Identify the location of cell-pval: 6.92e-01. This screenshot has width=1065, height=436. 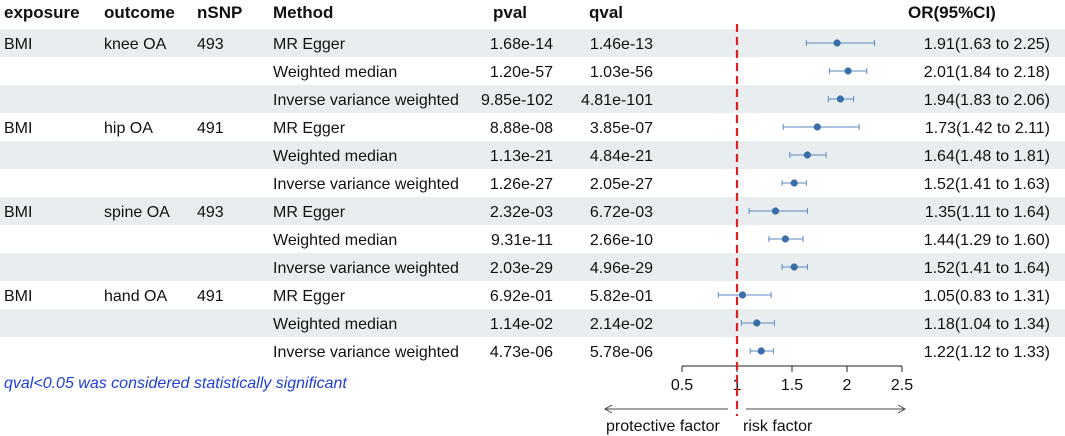
(521, 296).